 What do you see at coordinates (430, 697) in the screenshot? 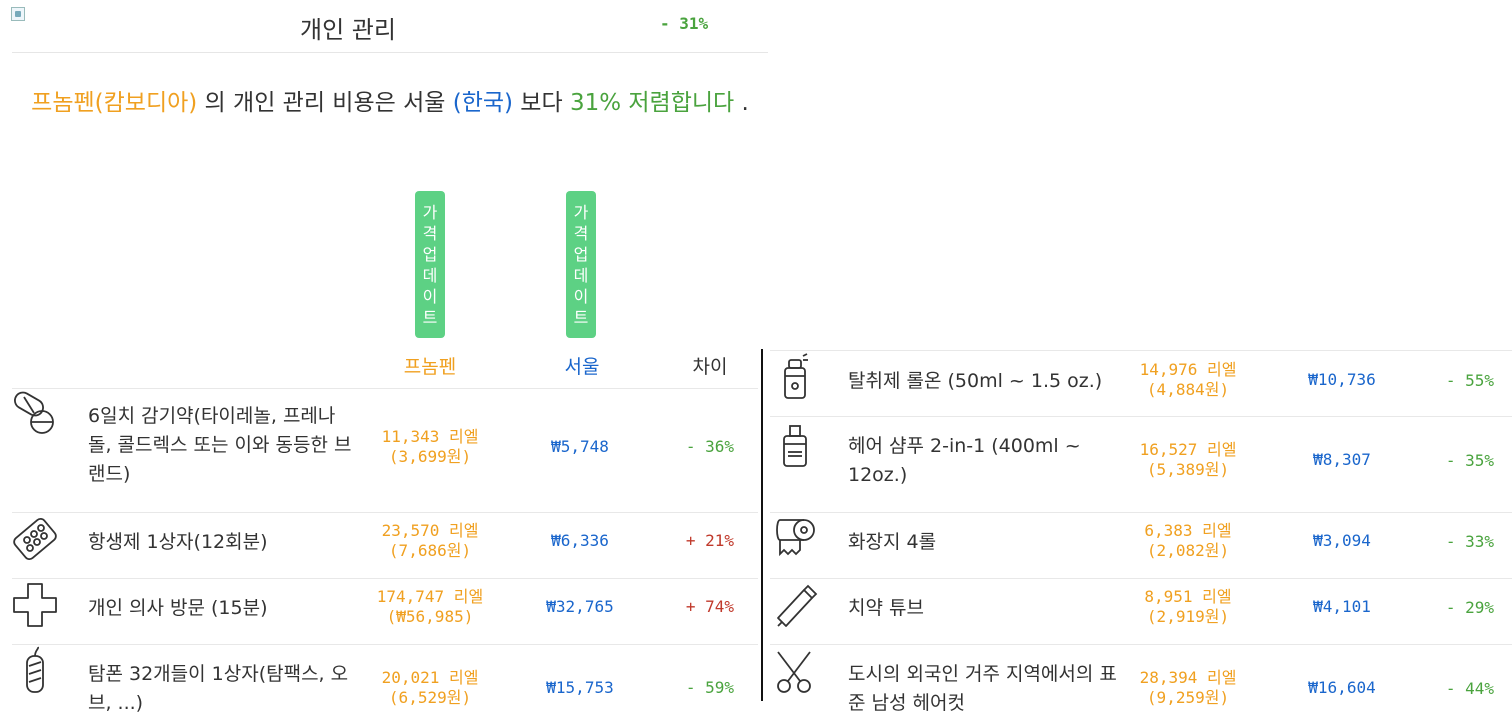
I see `local-price-krw: (6,529원)` at bounding box center [430, 697].